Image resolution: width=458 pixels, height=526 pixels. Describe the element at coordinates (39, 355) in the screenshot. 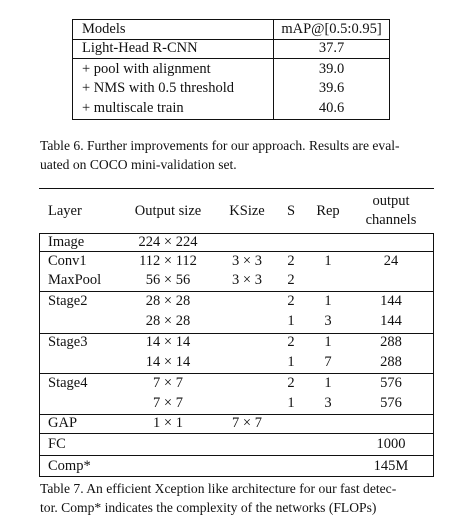

I see `table7-left-border` at that location.